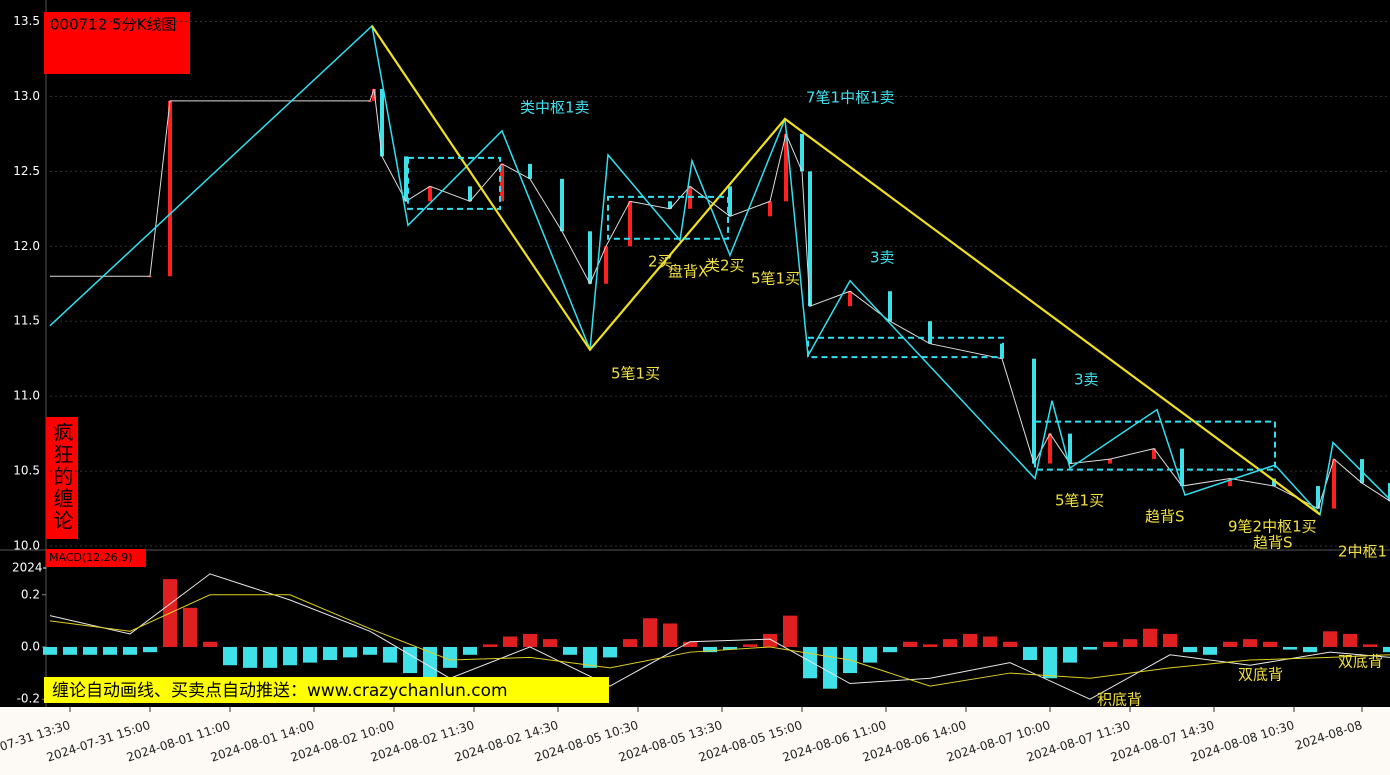  What do you see at coordinates (26, 471) in the screenshot?
I see `y-tick-label: 10.5` at bounding box center [26, 471].